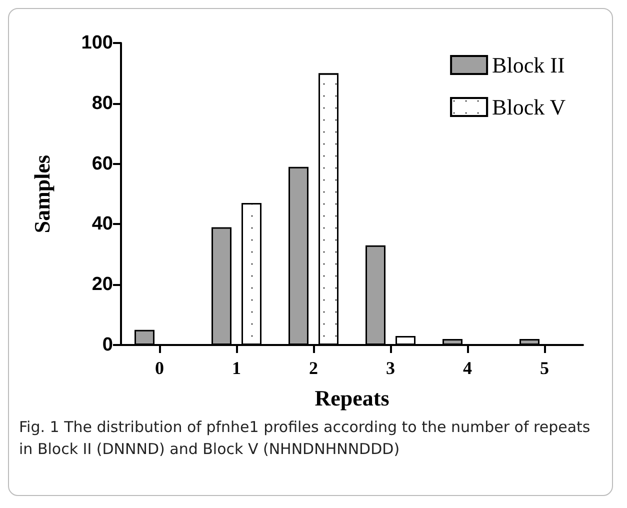  I want to click on x-axis-title: Repeats, so click(352, 398).